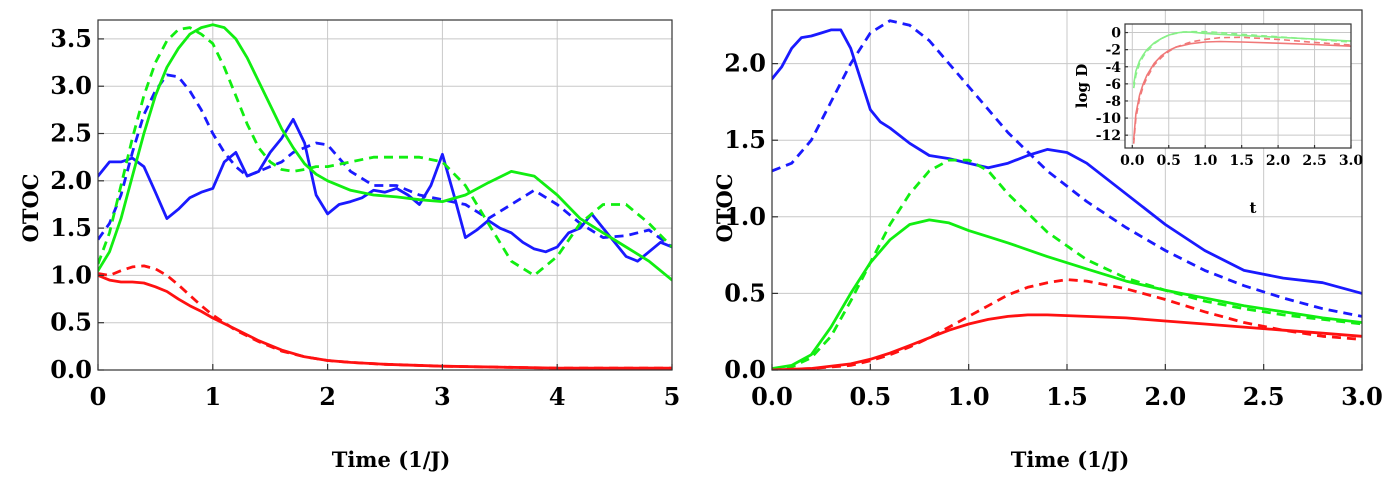 Image resolution: width=1384 pixels, height=480 pixels. I want to click on right-y-tick-label: 0.5, so click(745, 292).